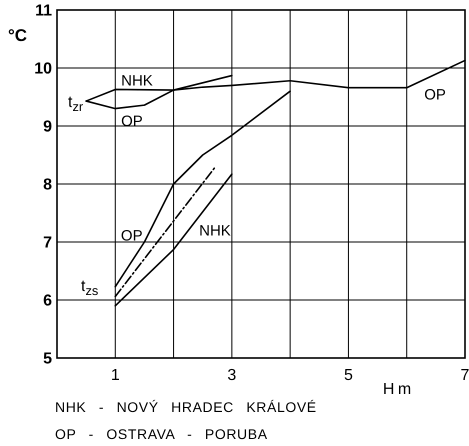 The image size is (469, 446). I want to click on text: OP, so click(435, 95).